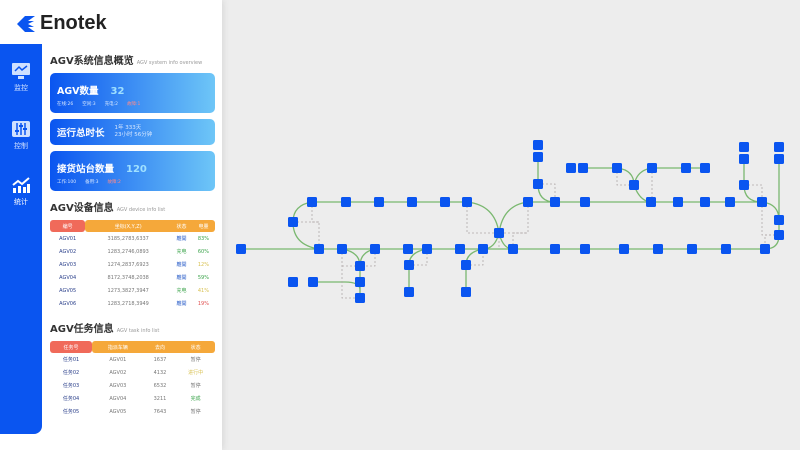 This screenshot has width=800, height=450. Describe the element at coordinates (21, 129) in the screenshot. I see `sliders-icon` at that location.